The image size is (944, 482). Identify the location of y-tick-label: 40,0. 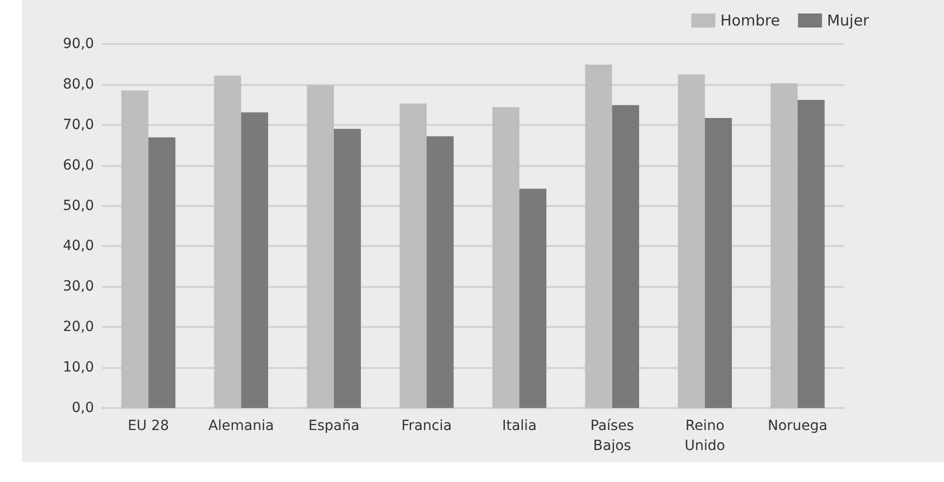
(78, 246).